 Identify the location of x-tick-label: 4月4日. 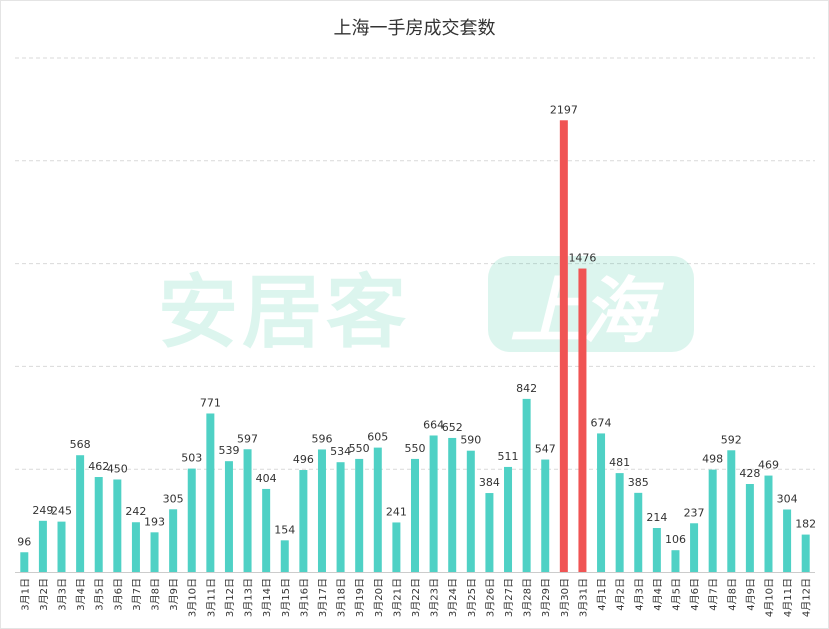
(658, 594).